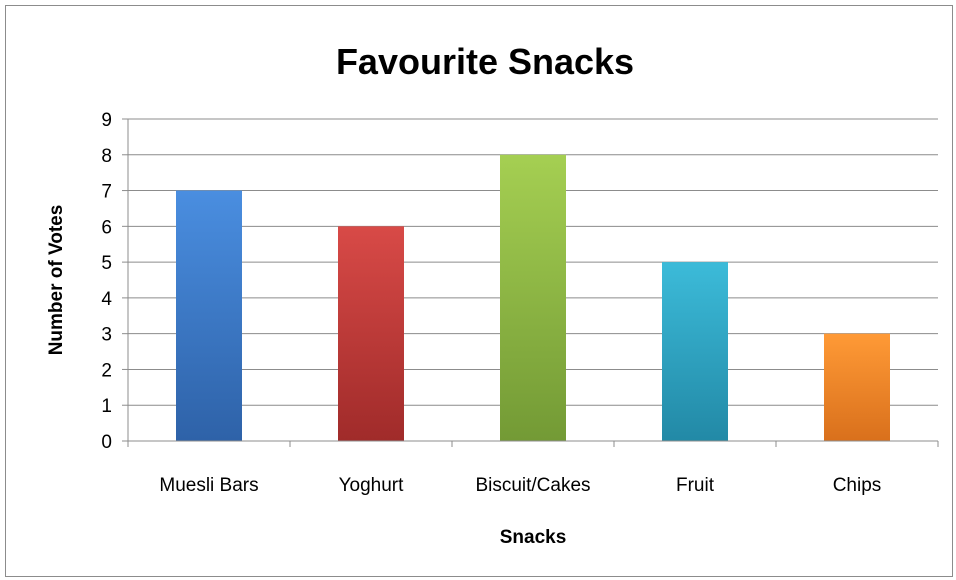 Image resolution: width=956 pixels, height=580 pixels. Describe the element at coordinates (857, 485) in the screenshot. I see `x-tick-label: Chips` at that location.